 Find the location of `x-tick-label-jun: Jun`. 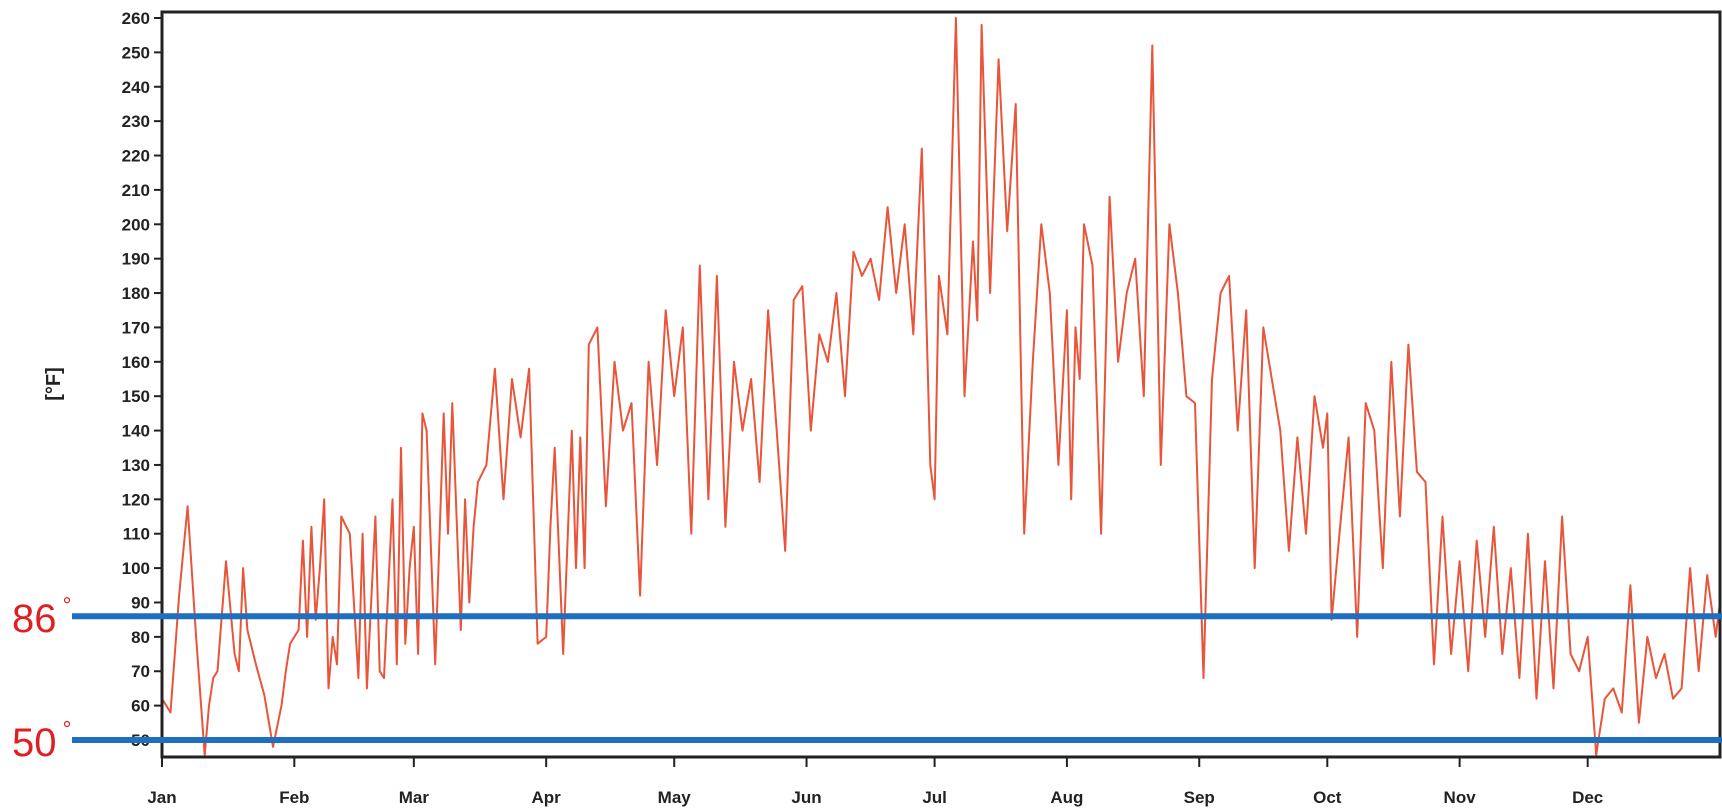

x-tick-label-jun: Jun is located at coordinates (806, 797).